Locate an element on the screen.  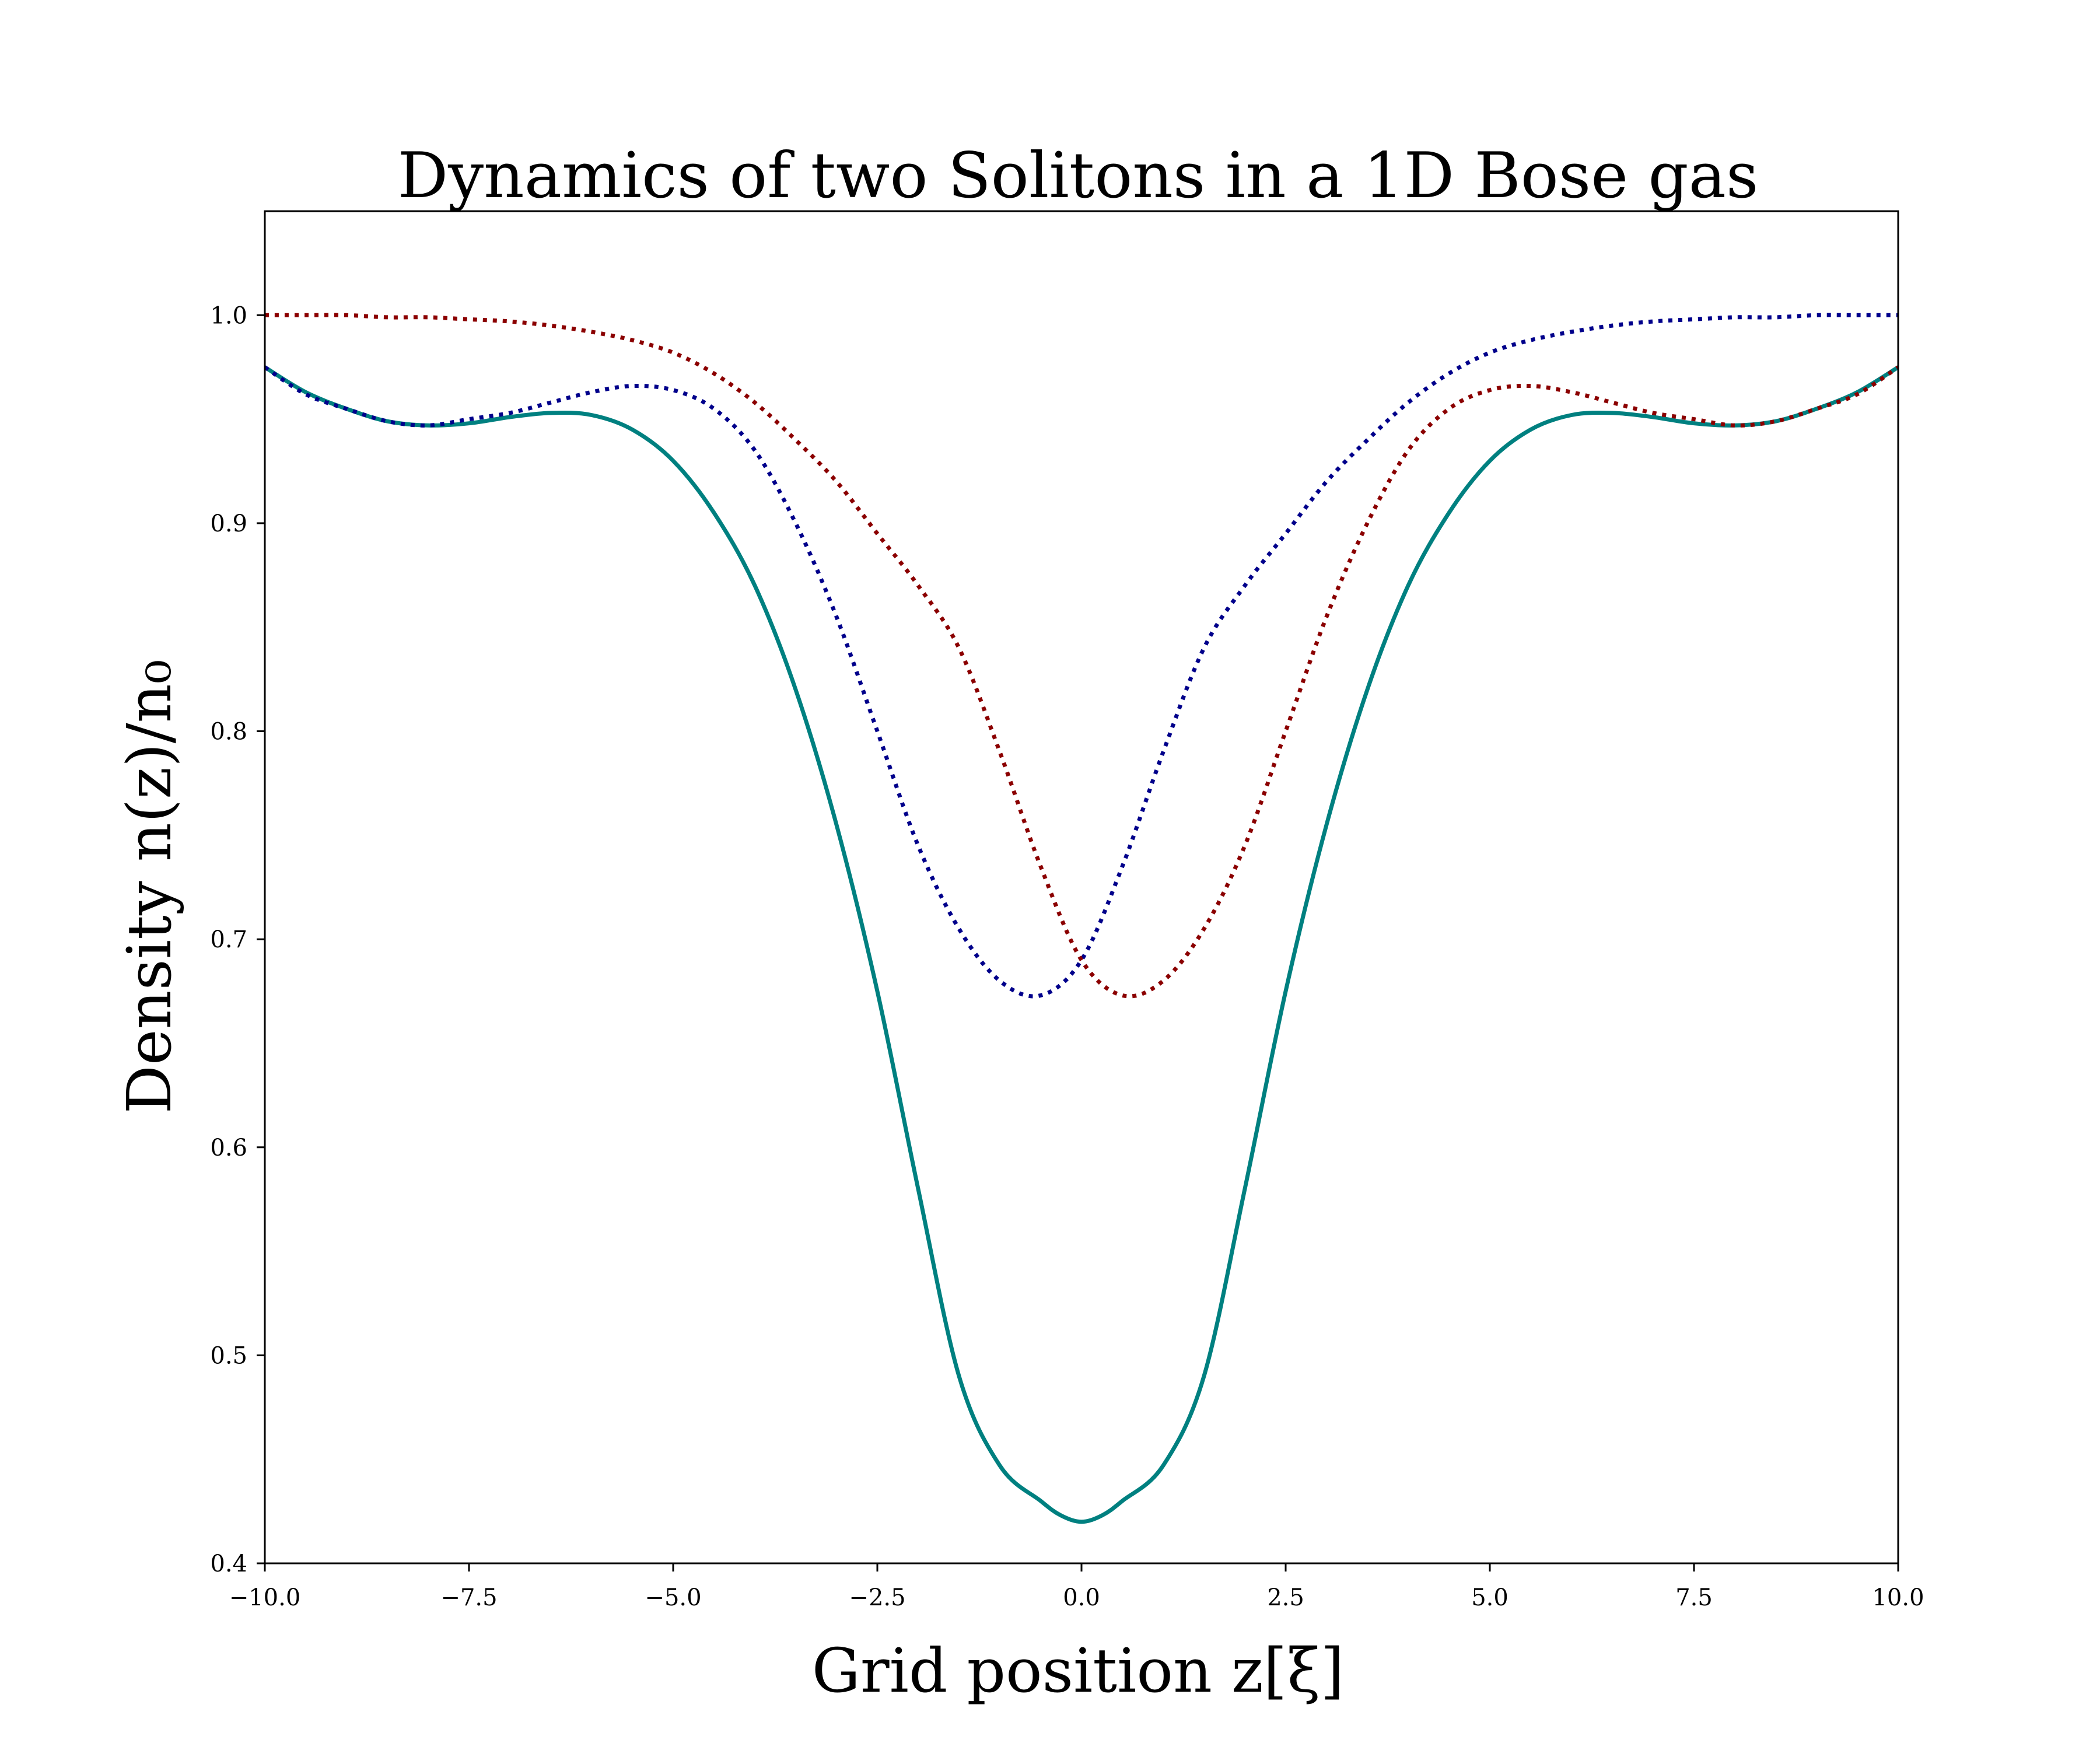
x-axis-ticks: −10.0 −7.5 −5.0 −2.5 0.0 2.5 5.0 7.5 10.0 is located at coordinates (1076, 1587).